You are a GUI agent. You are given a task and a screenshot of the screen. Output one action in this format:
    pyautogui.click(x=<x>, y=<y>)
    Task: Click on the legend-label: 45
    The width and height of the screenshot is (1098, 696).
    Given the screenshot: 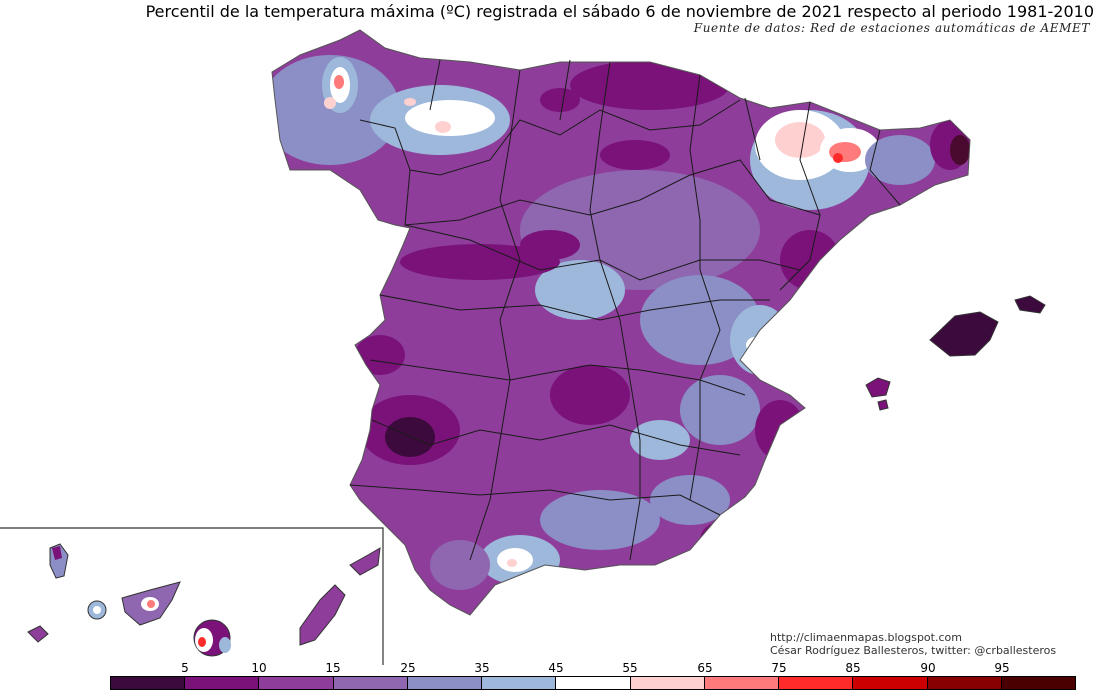 What is the action you would take?
    pyautogui.click(x=556, y=668)
    